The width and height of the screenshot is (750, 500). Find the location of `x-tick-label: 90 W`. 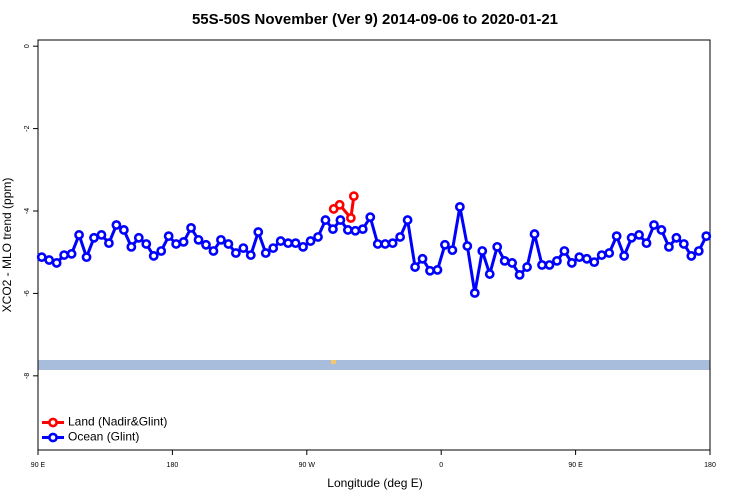

x-tick-label: 90 W is located at coordinates (307, 465).